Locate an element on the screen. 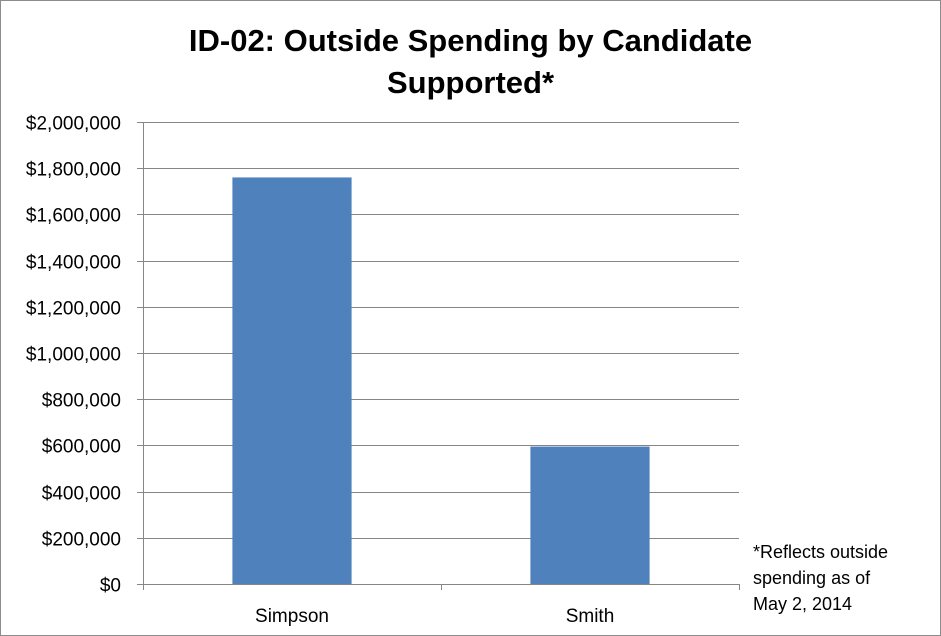  footnote-line-3: May 2, 2014 is located at coordinates (803, 604).